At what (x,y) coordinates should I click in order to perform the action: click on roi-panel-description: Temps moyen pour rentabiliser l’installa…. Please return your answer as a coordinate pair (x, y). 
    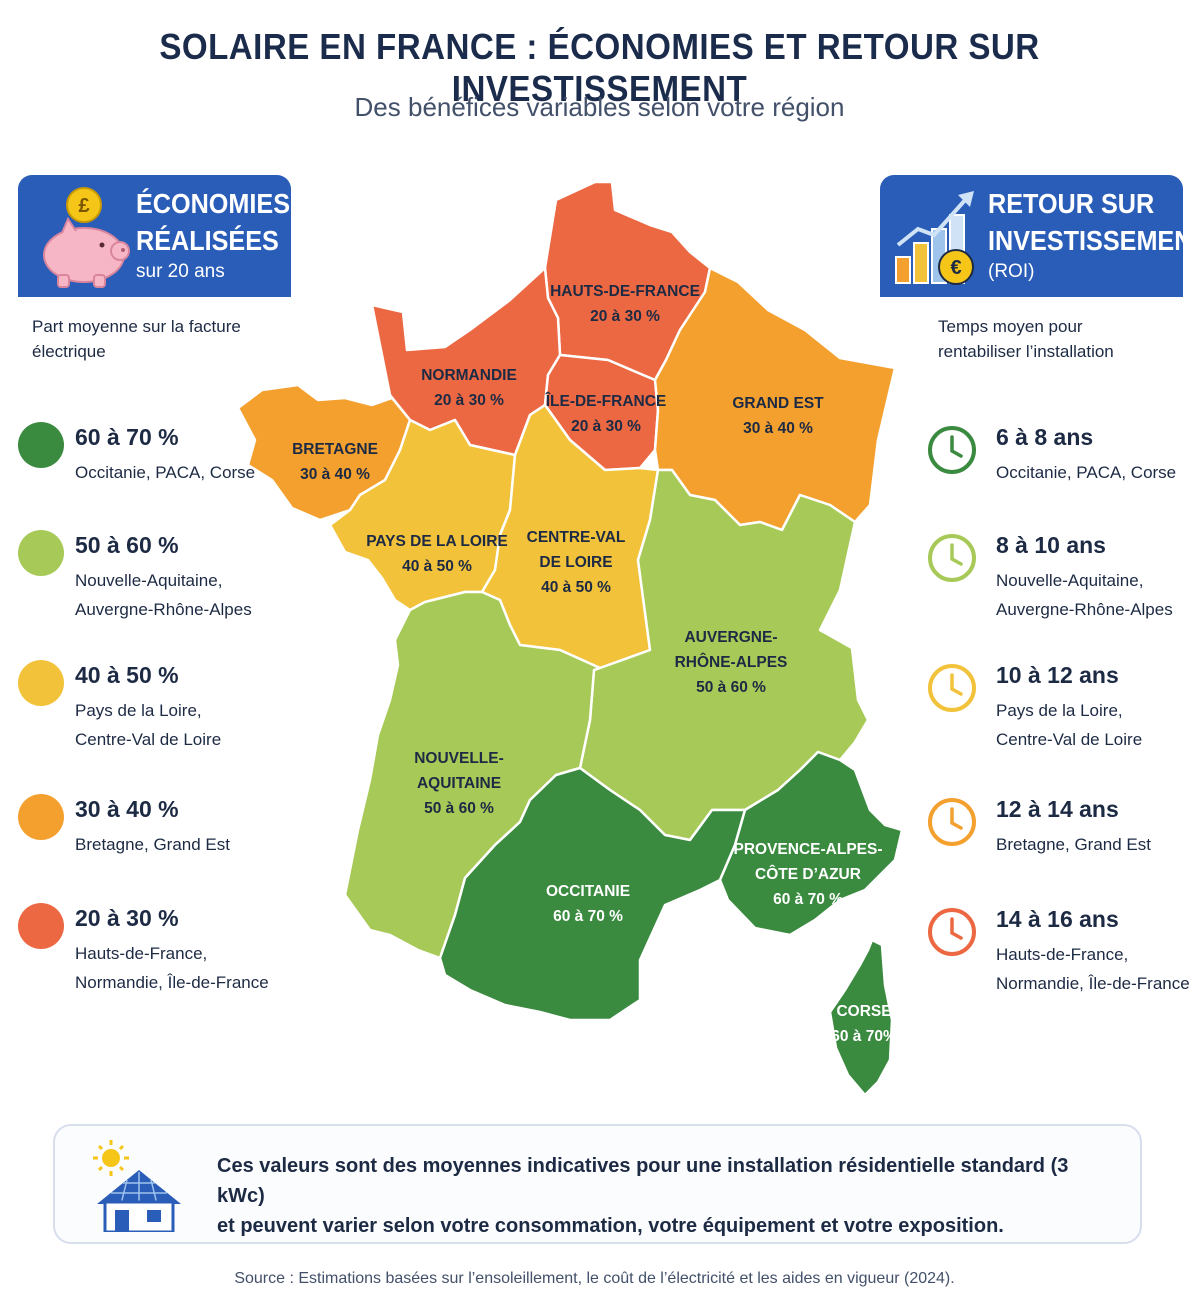
    Looking at the image, I should click on (1026, 339).